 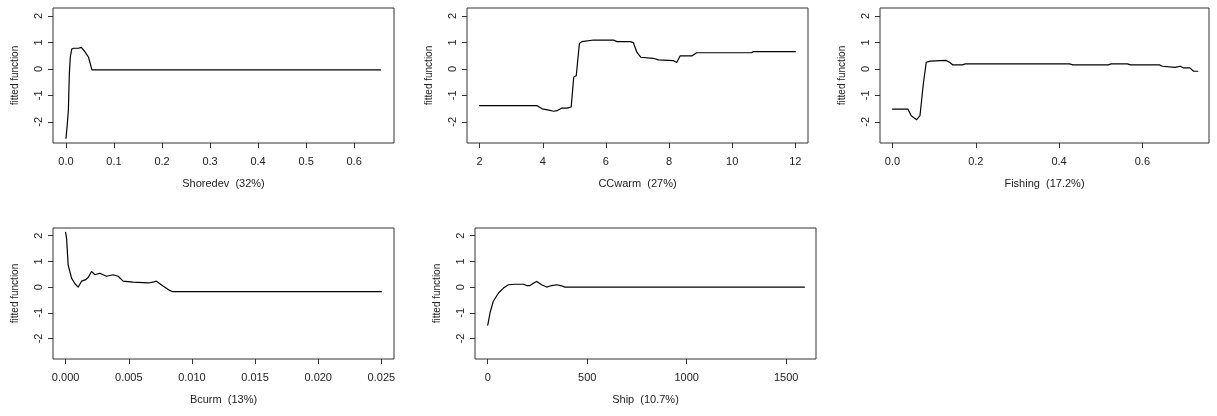 I want to click on x-tick-label: 0.000, so click(x=65, y=376).